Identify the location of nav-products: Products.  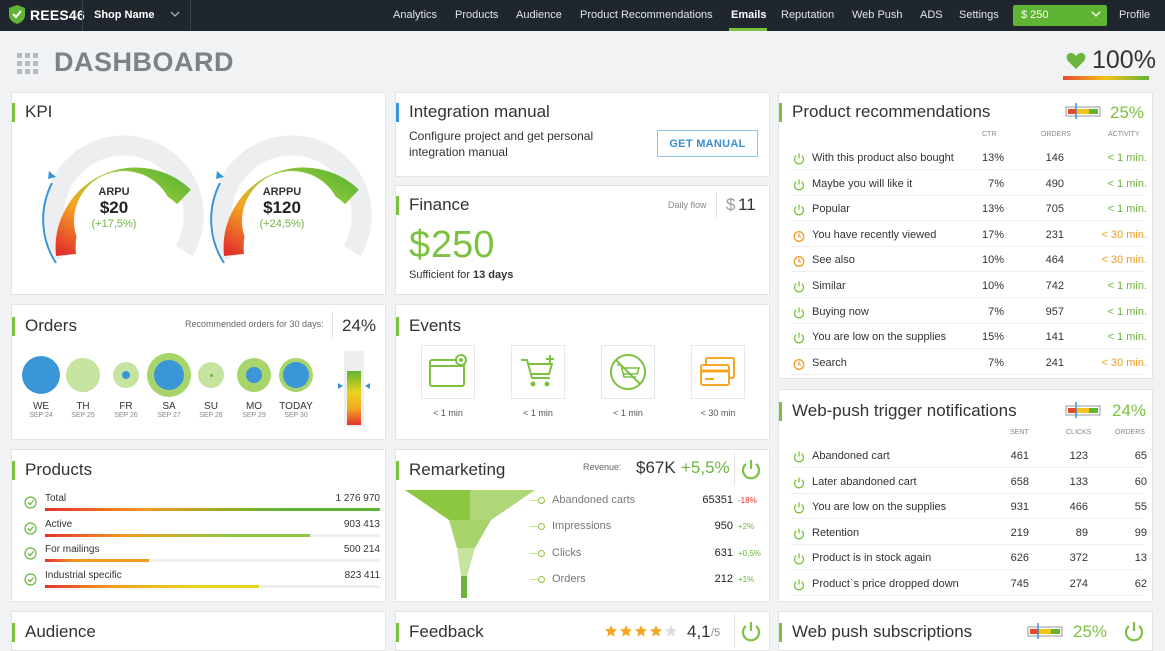
(477, 15).